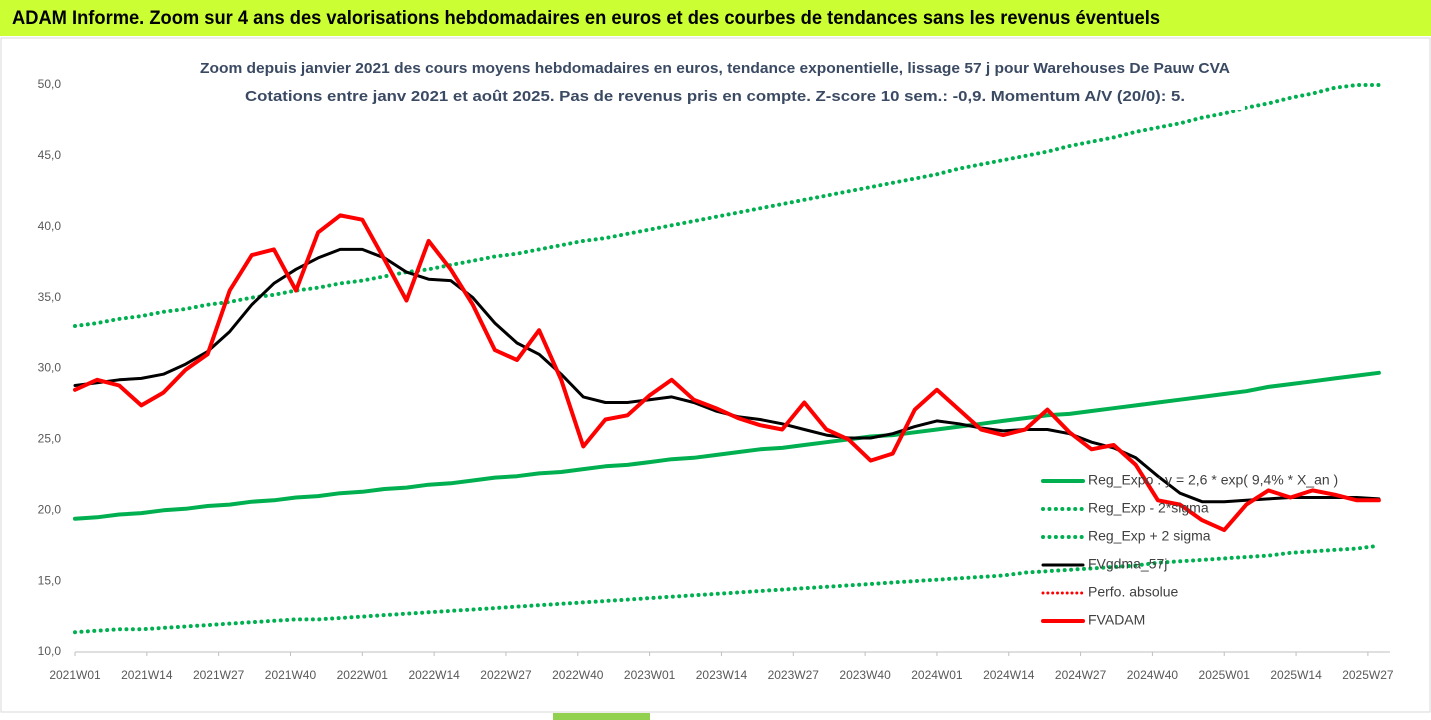 Image resolution: width=1431 pixels, height=720 pixels. Describe the element at coordinates (727, 589) in the screenshot. I see `series-line` at that location.